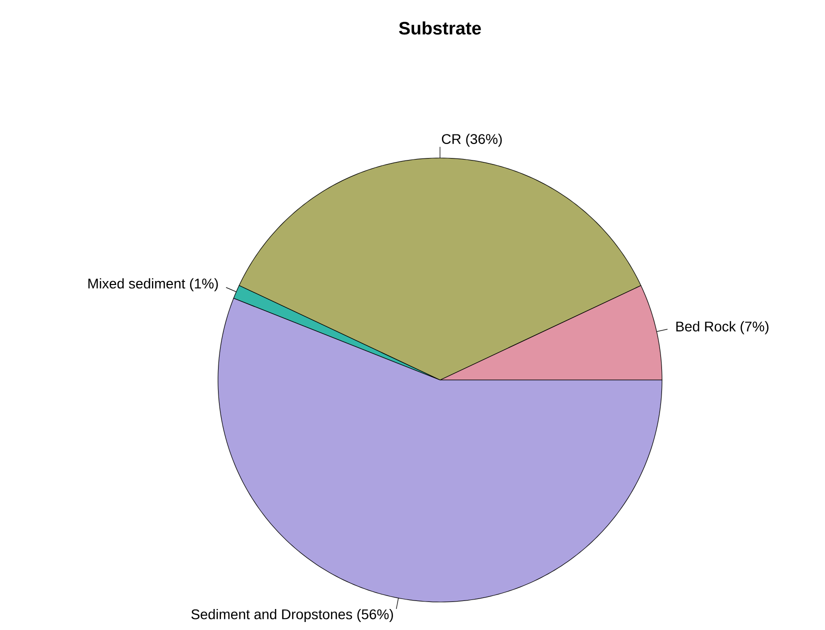 This screenshot has height=630, width=825. What do you see at coordinates (722, 327) in the screenshot?
I see `slice-label: Bed Rock (7%)` at bounding box center [722, 327].